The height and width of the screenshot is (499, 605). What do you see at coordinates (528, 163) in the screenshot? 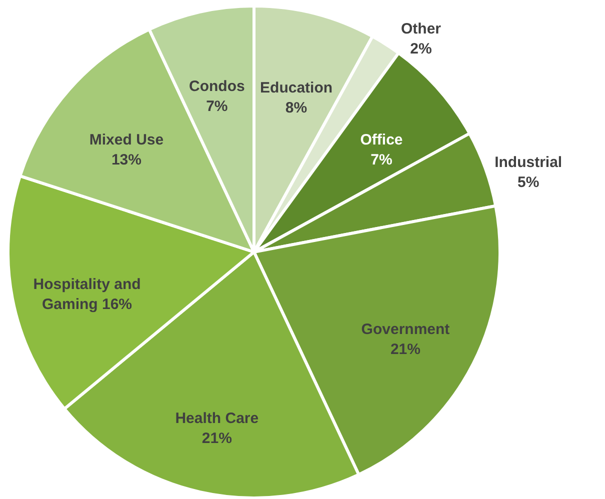
I see `slice-label: Industrial` at bounding box center [528, 163].